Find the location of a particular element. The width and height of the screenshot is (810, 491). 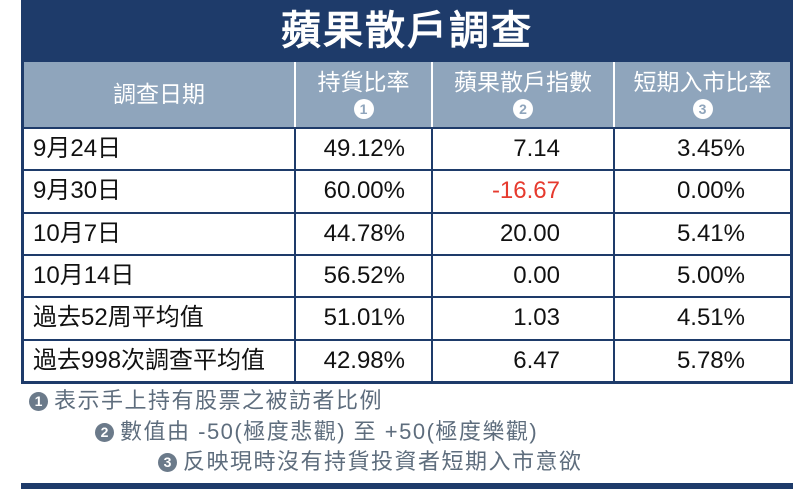

cell-date: 10月14日 is located at coordinates (159, 276).